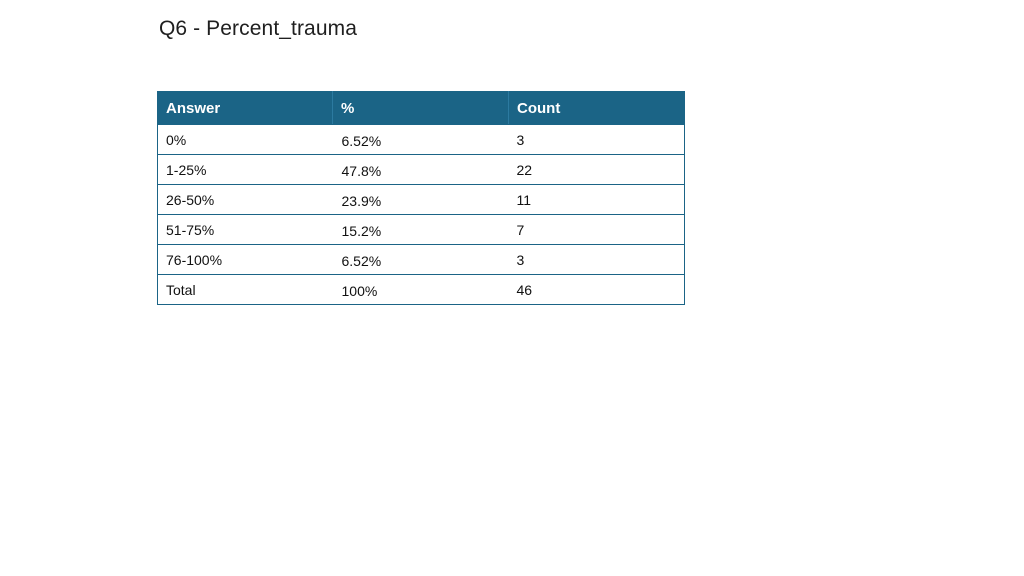  I want to click on table-row: 76-100% 6.52% 3, so click(421, 259).